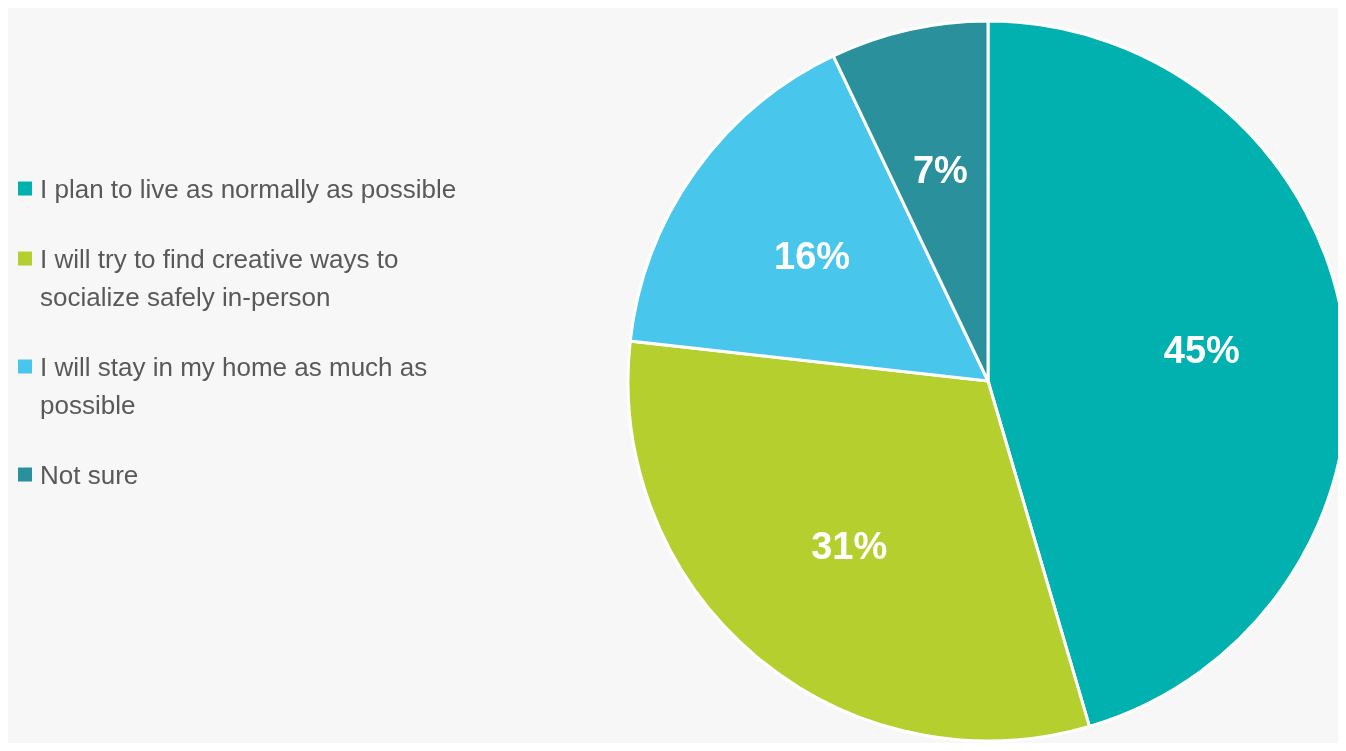  What do you see at coordinates (1201, 350) in the screenshot?
I see `data-label: 45%` at bounding box center [1201, 350].